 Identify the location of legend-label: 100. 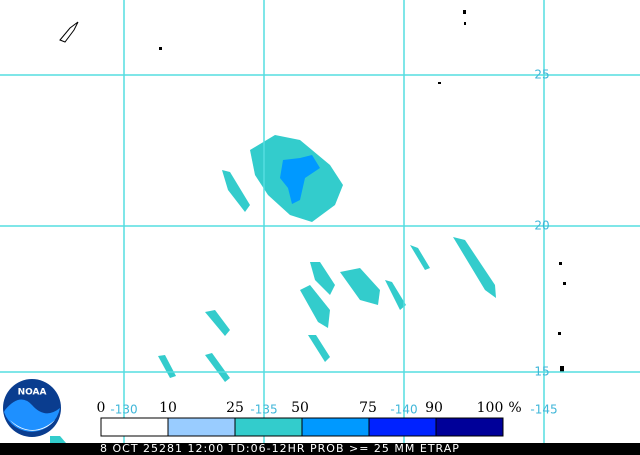
(490, 408).